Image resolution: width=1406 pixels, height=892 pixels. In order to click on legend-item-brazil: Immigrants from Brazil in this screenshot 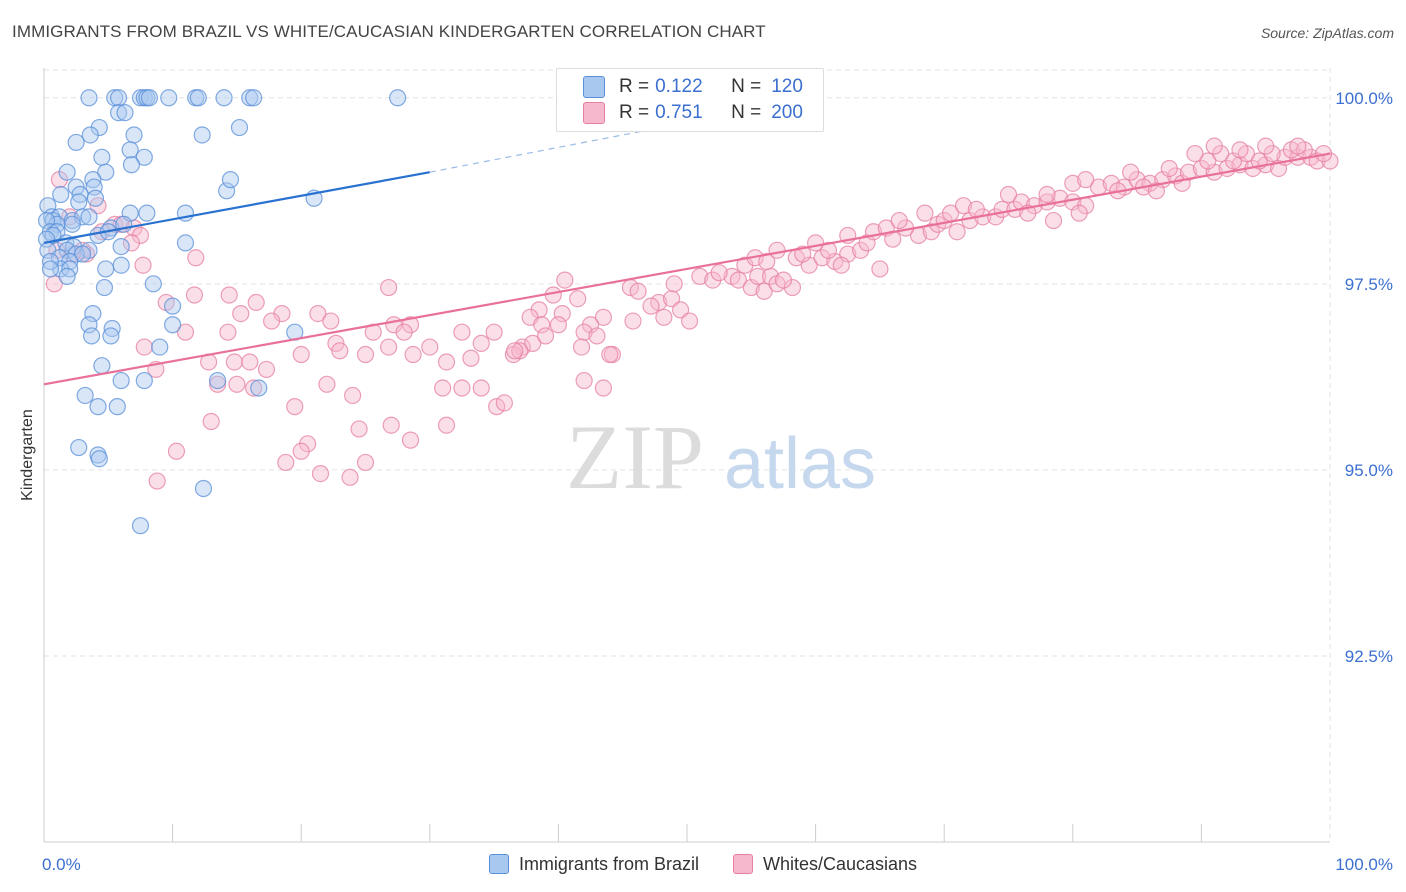, I will do `click(593, 864)`.